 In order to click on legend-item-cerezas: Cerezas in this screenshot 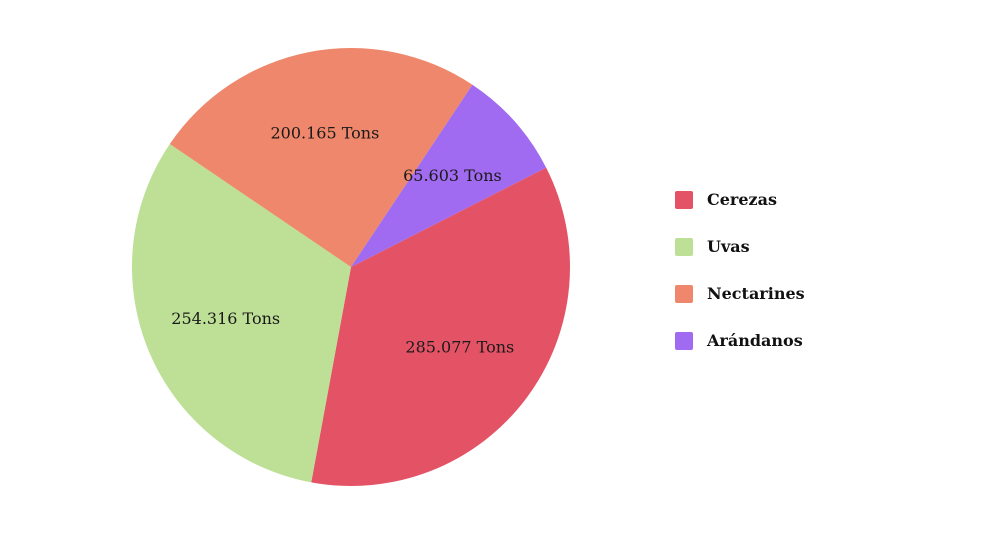, I will do `click(740, 199)`.